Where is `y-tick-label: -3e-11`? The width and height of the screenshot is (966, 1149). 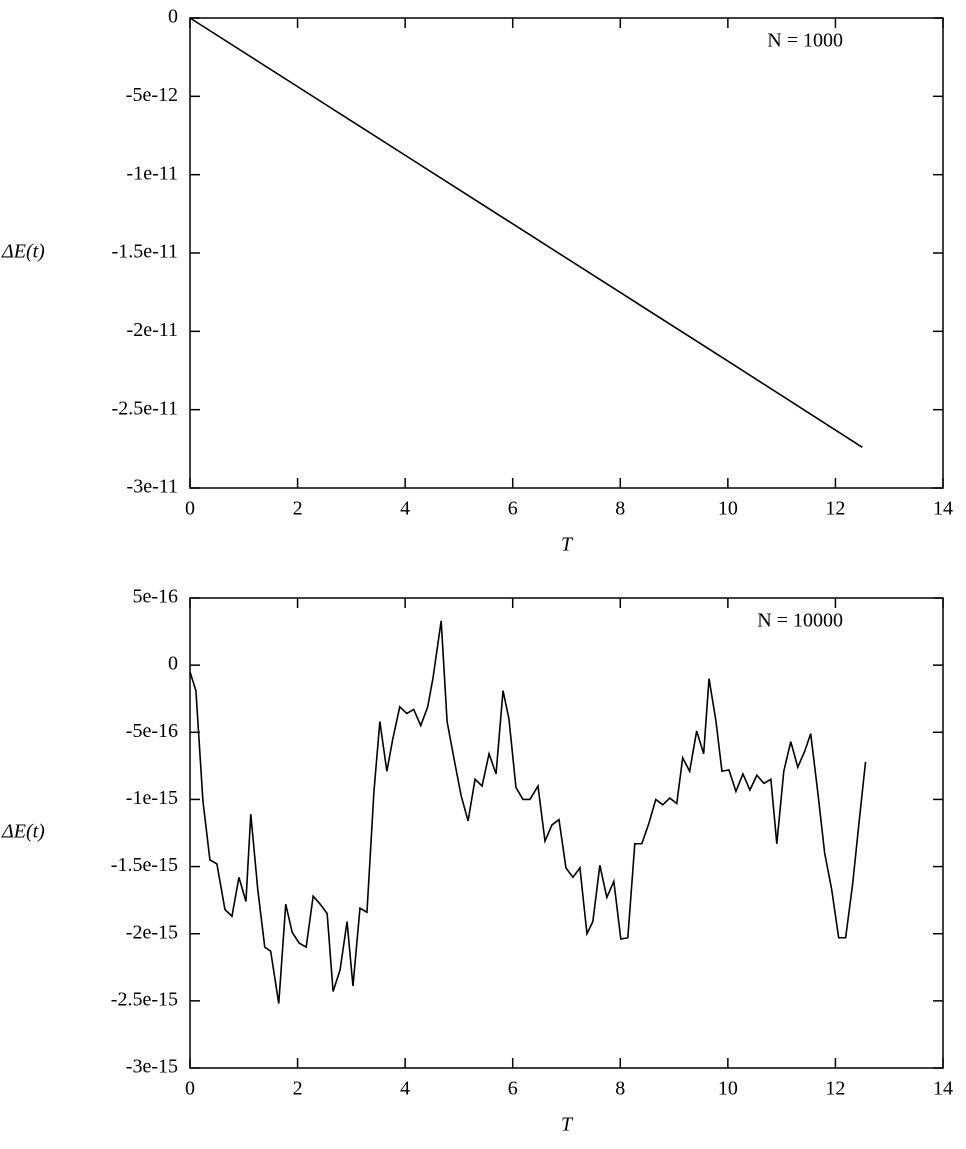
y-tick-label: -3e-11 is located at coordinates (152, 487).